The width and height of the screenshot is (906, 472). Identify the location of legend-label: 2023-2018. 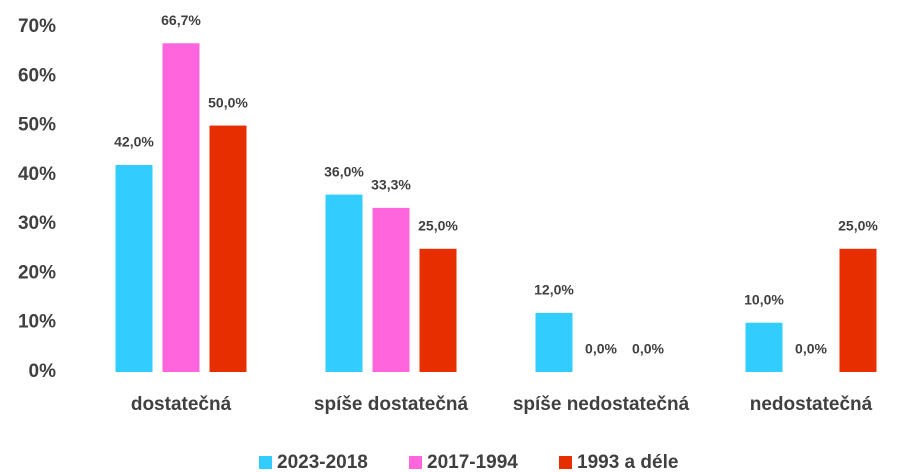
(322, 462).